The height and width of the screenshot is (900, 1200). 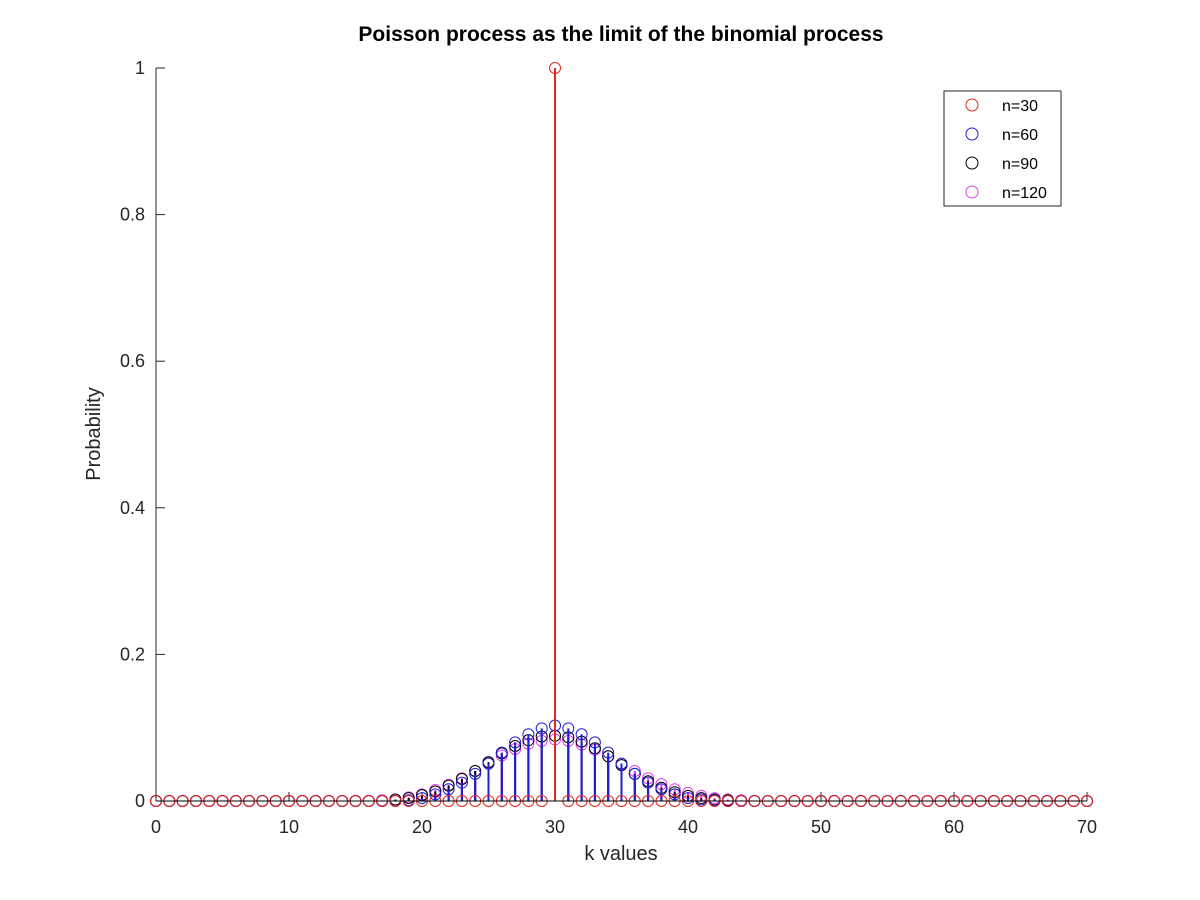 What do you see at coordinates (140, 68) in the screenshot?
I see `y-tick-label: 1` at bounding box center [140, 68].